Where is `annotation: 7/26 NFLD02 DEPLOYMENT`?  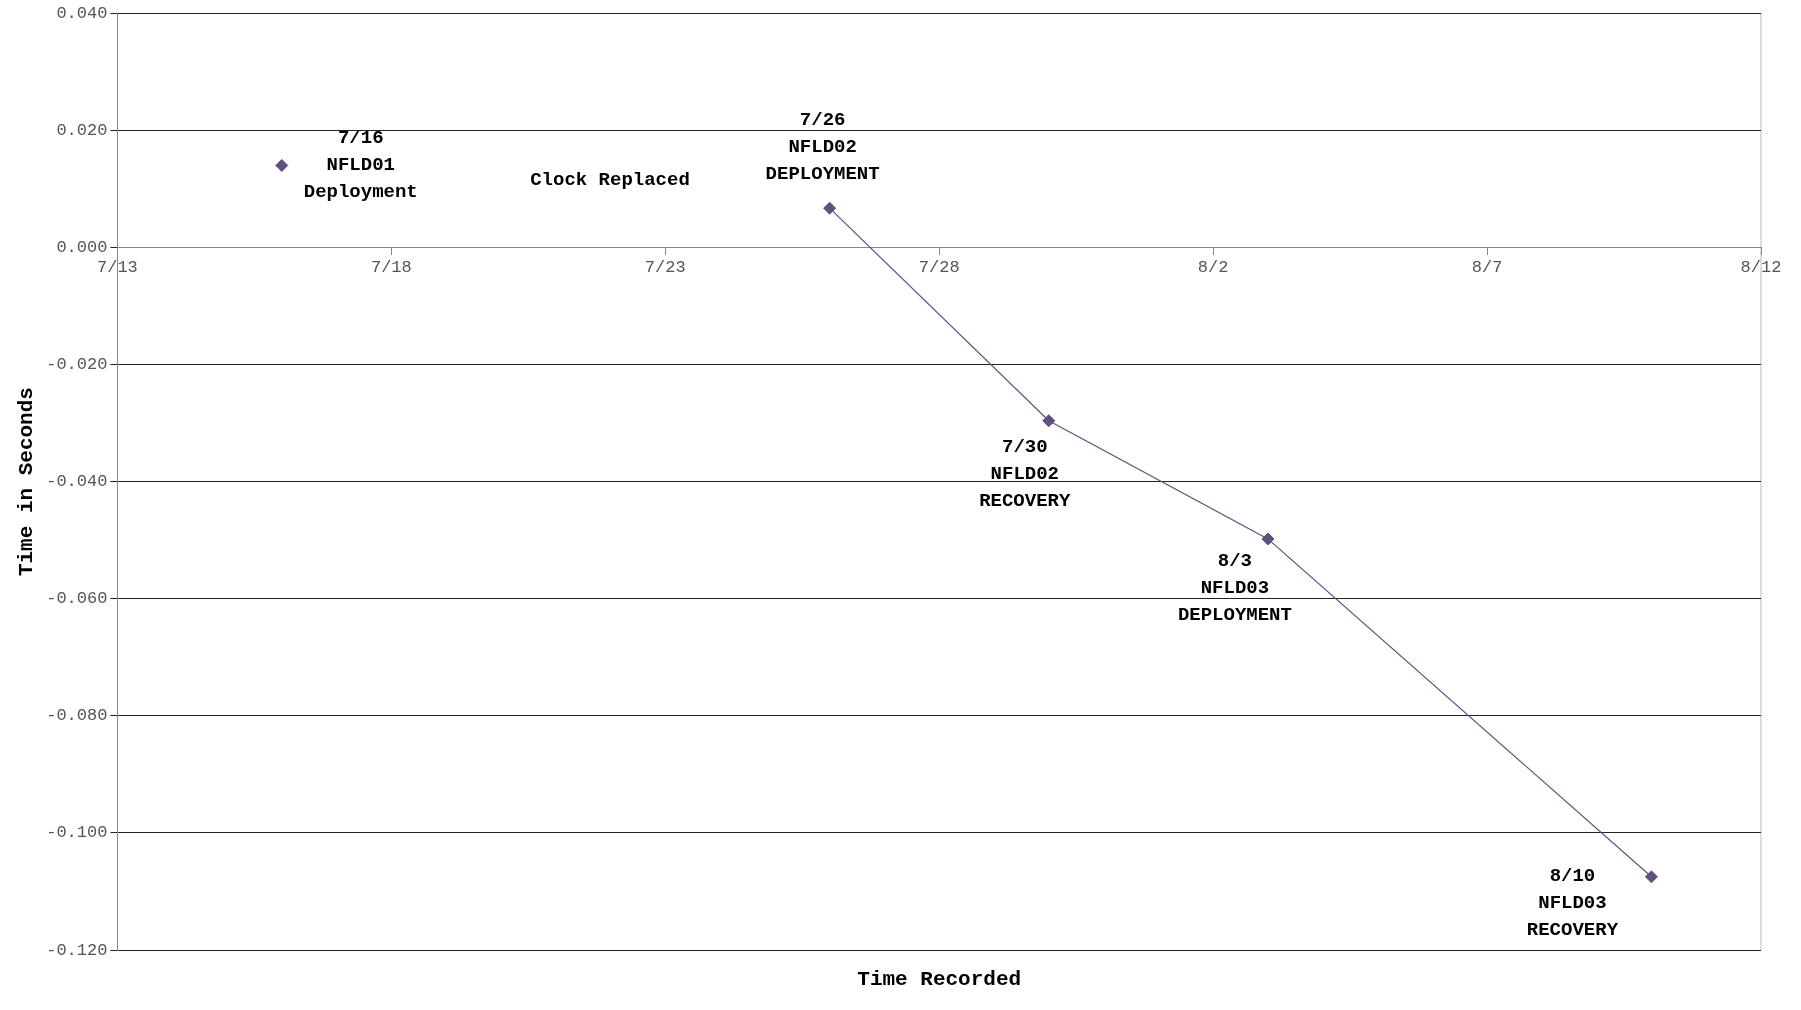
annotation: 7/26 NFLD02 DEPLOYMENT is located at coordinates (822, 146).